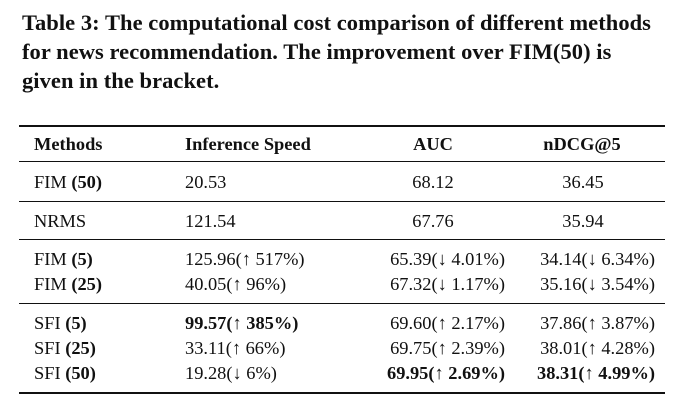 The width and height of the screenshot is (682, 409). What do you see at coordinates (583, 182) in the screenshot?
I see `ndcg-cell: 36.45` at bounding box center [583, 182].